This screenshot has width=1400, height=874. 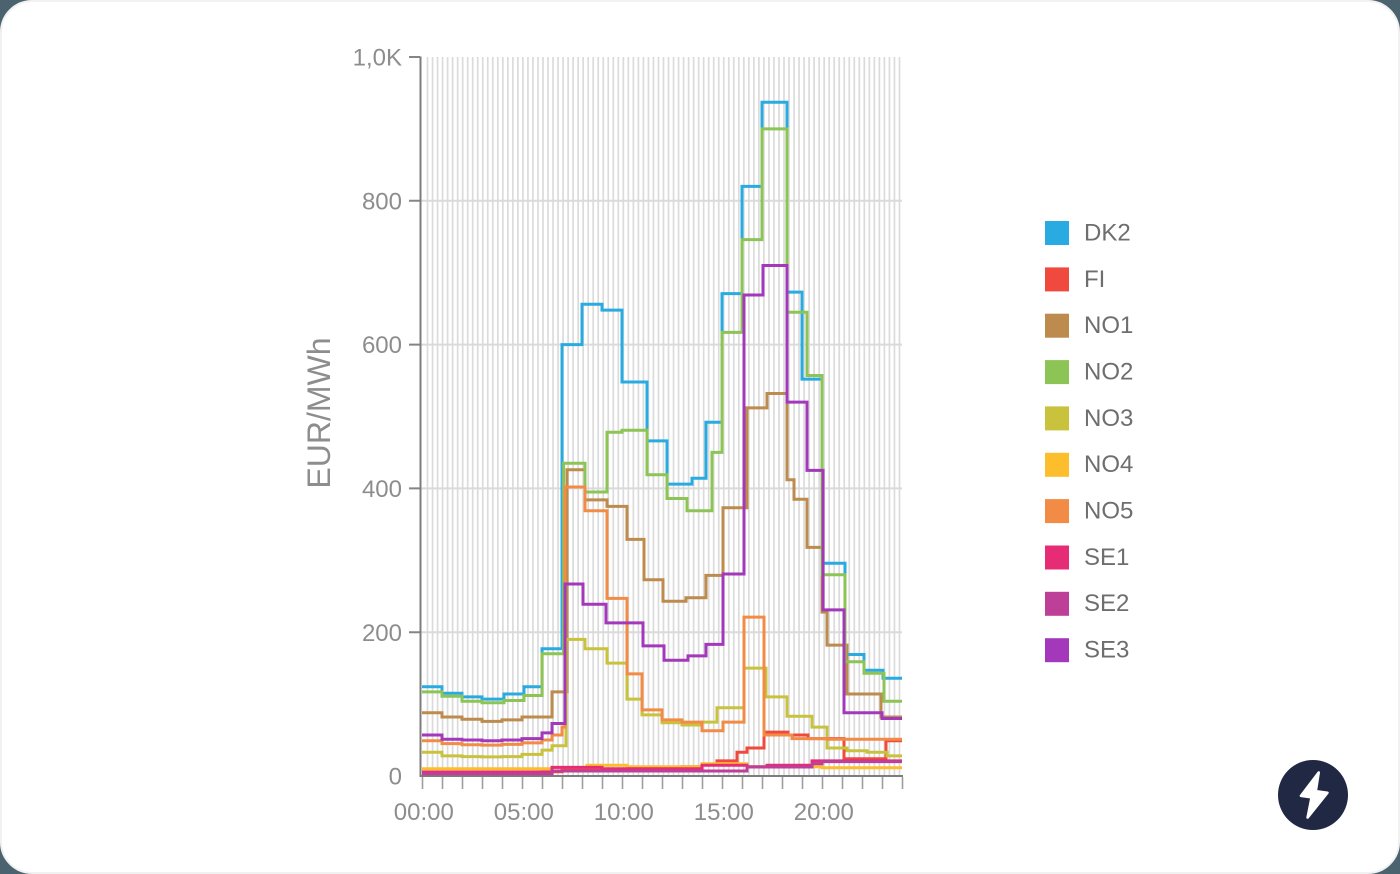 What do you see at coordinates (1106, 650) in the screenshot?
I see `svg-text: SE3` at bounding box center [1106, 650].